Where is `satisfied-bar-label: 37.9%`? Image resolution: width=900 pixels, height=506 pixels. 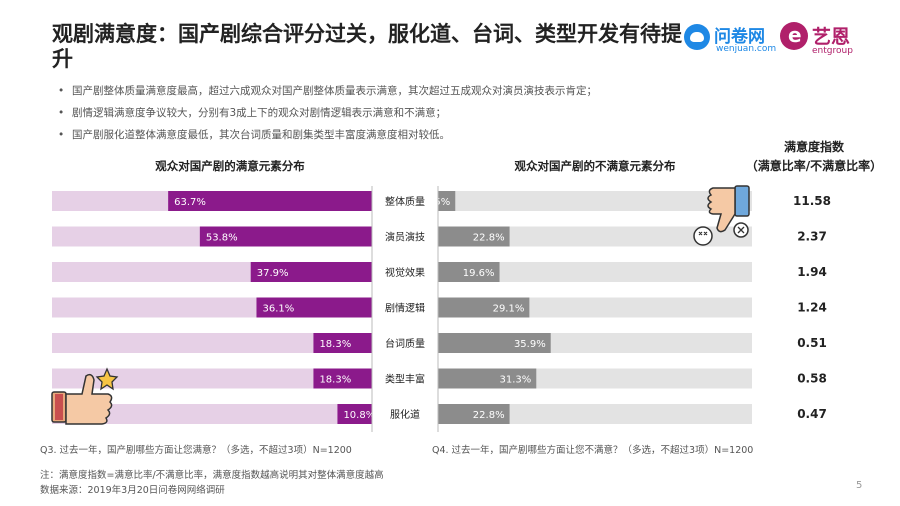
satisfied-bar-label: 37.9% is located at coordinates (273, 273).